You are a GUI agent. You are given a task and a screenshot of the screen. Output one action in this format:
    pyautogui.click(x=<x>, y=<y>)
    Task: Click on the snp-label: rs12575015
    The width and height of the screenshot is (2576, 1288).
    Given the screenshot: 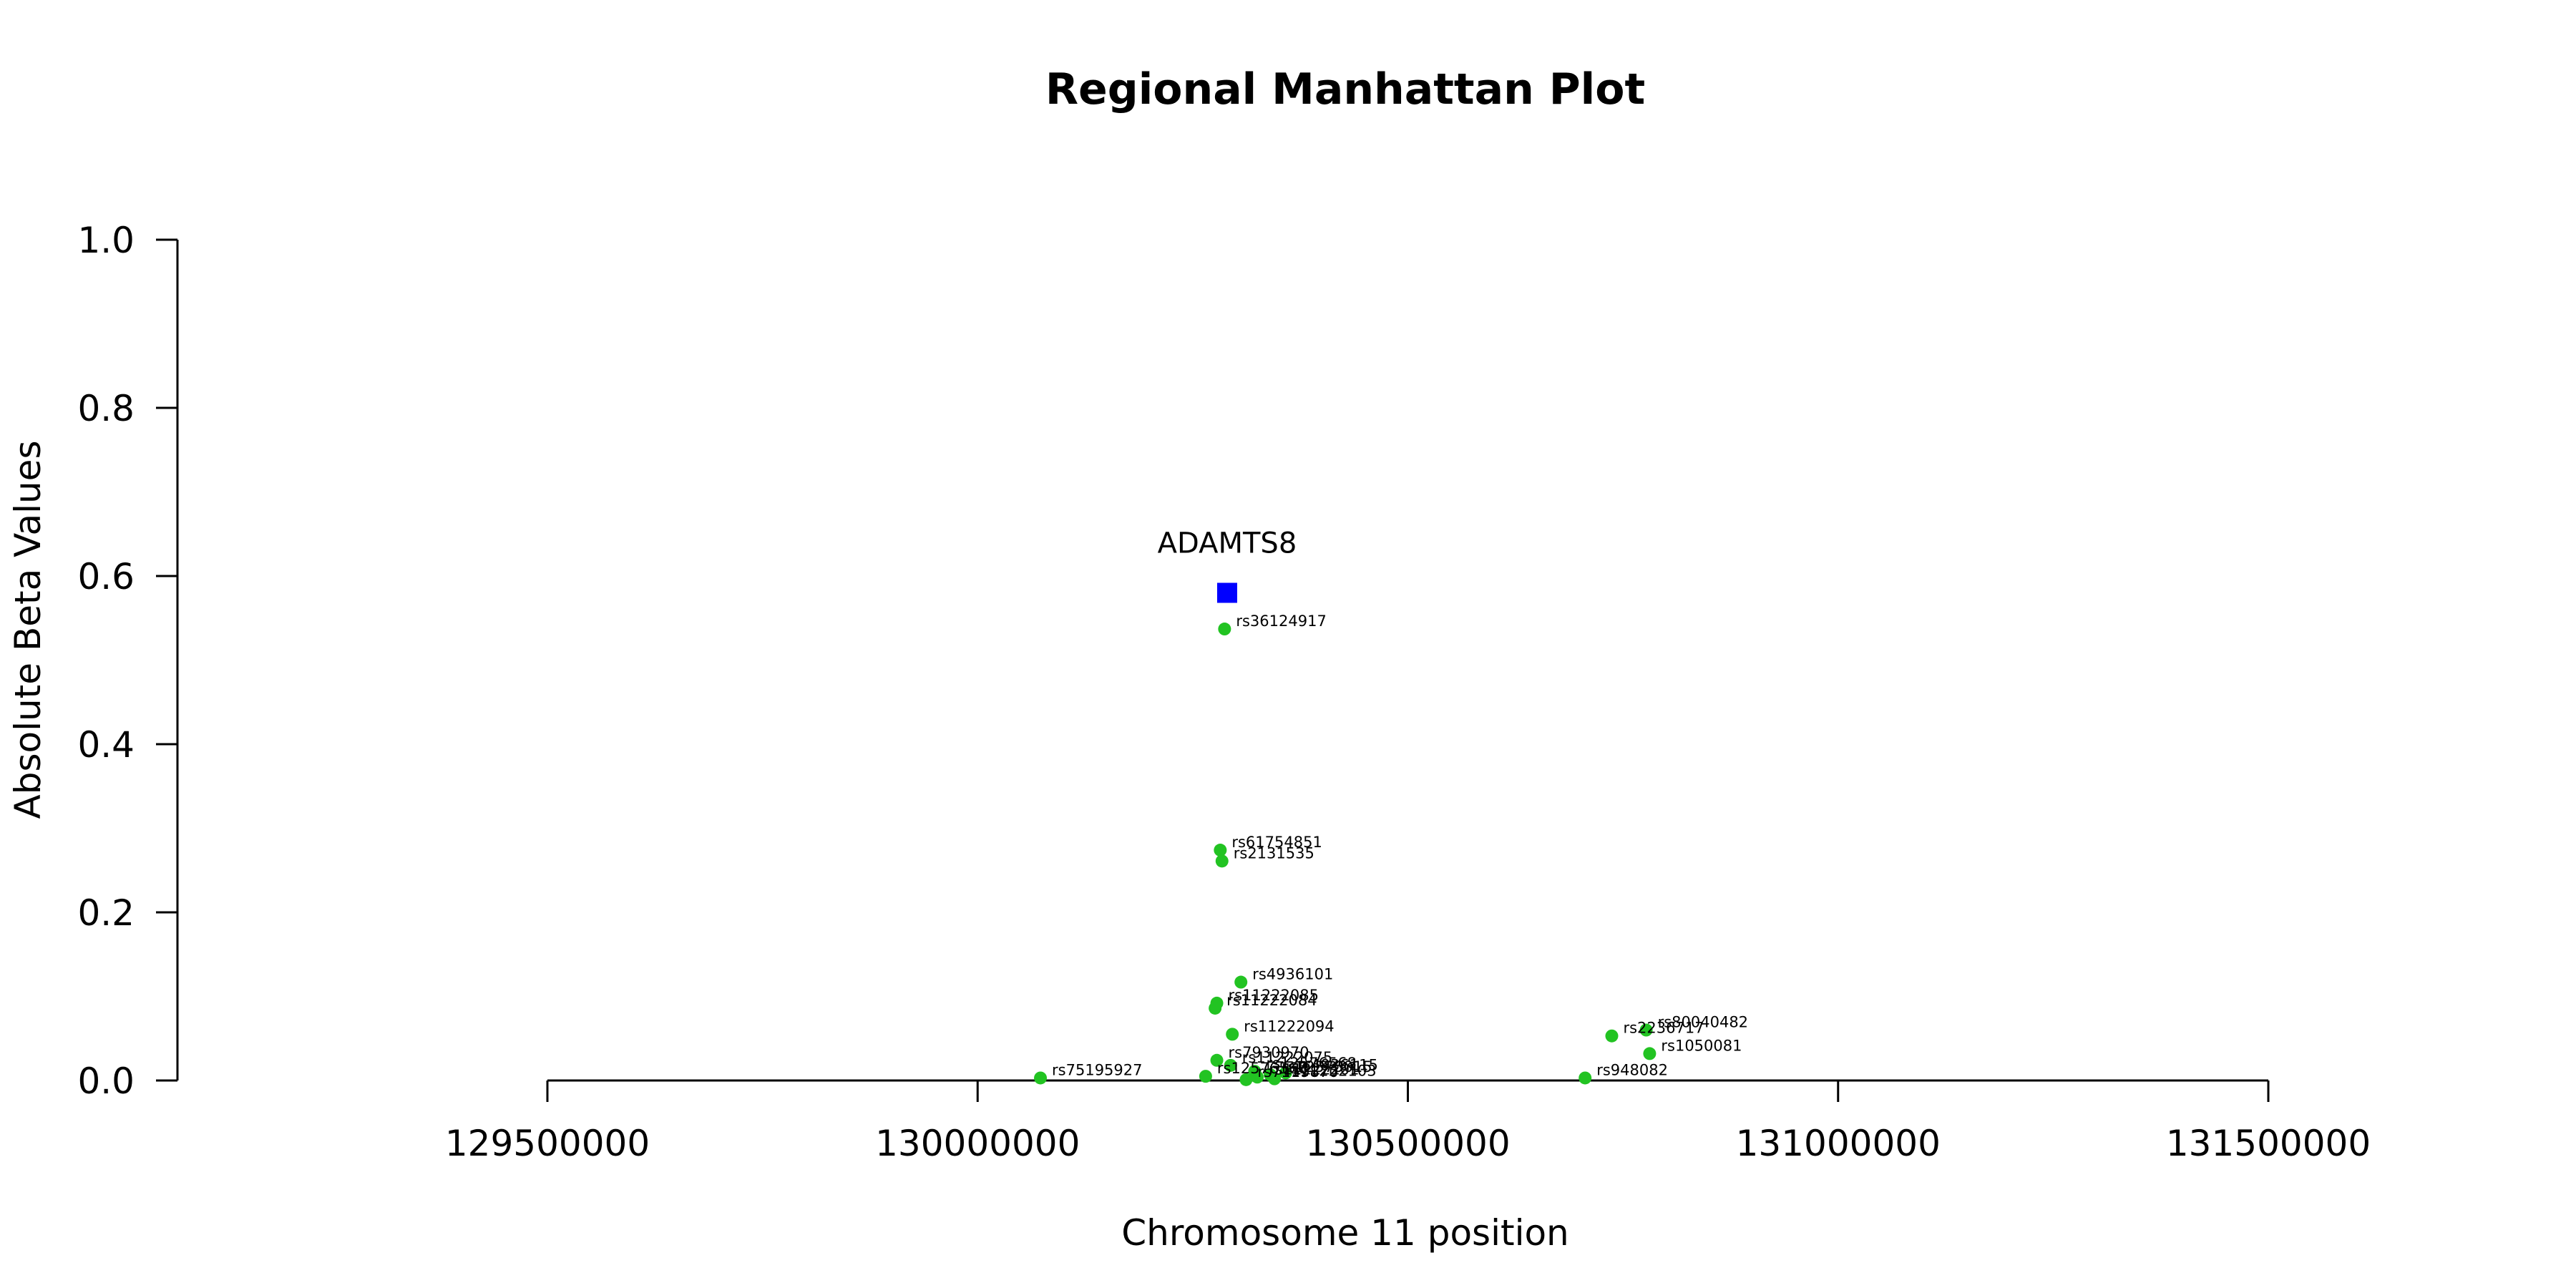 What is the action you would take?
    pyautogui.click(x=1327, y=1066)
    